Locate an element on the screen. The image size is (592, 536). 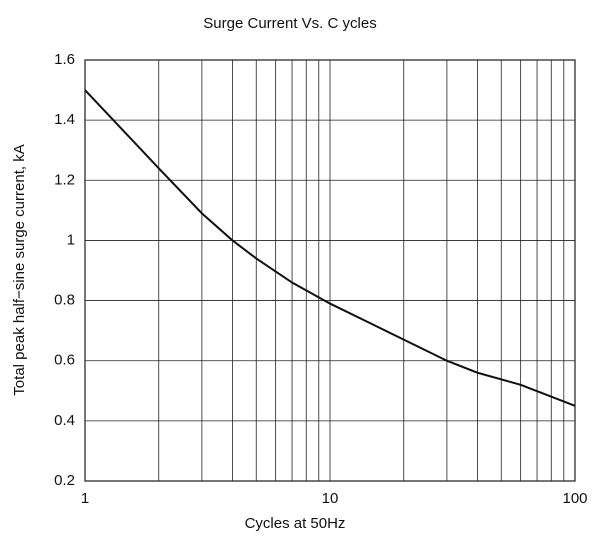
chart-title: Surge Current Vs. C ycles is located at coordinates (289, 23).